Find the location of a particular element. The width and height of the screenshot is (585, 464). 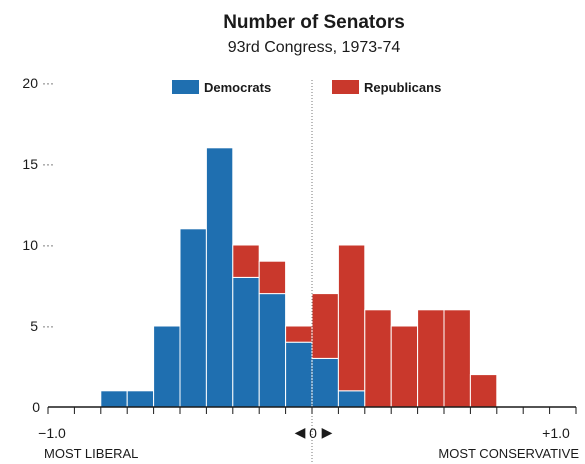

label-most-liberal: MOST LIBERAL is located at coordinates (91, 453).